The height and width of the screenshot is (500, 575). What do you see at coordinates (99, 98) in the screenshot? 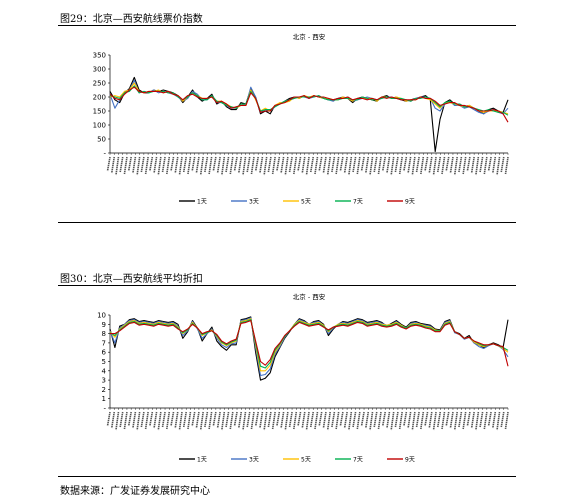
I see `y-tick-label: 200` at bounding box center [99, 98].